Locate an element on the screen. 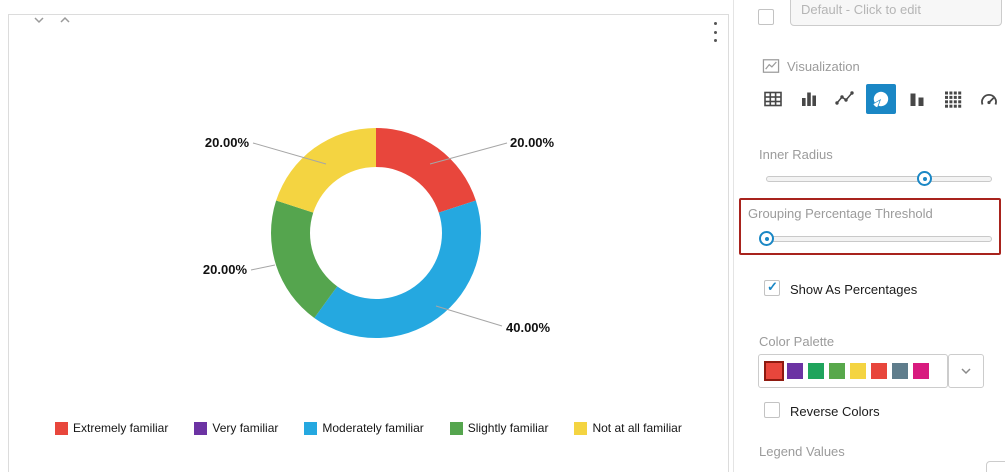  reverse-colors-label: Reverse Colors is located at coordinates (835, 411).